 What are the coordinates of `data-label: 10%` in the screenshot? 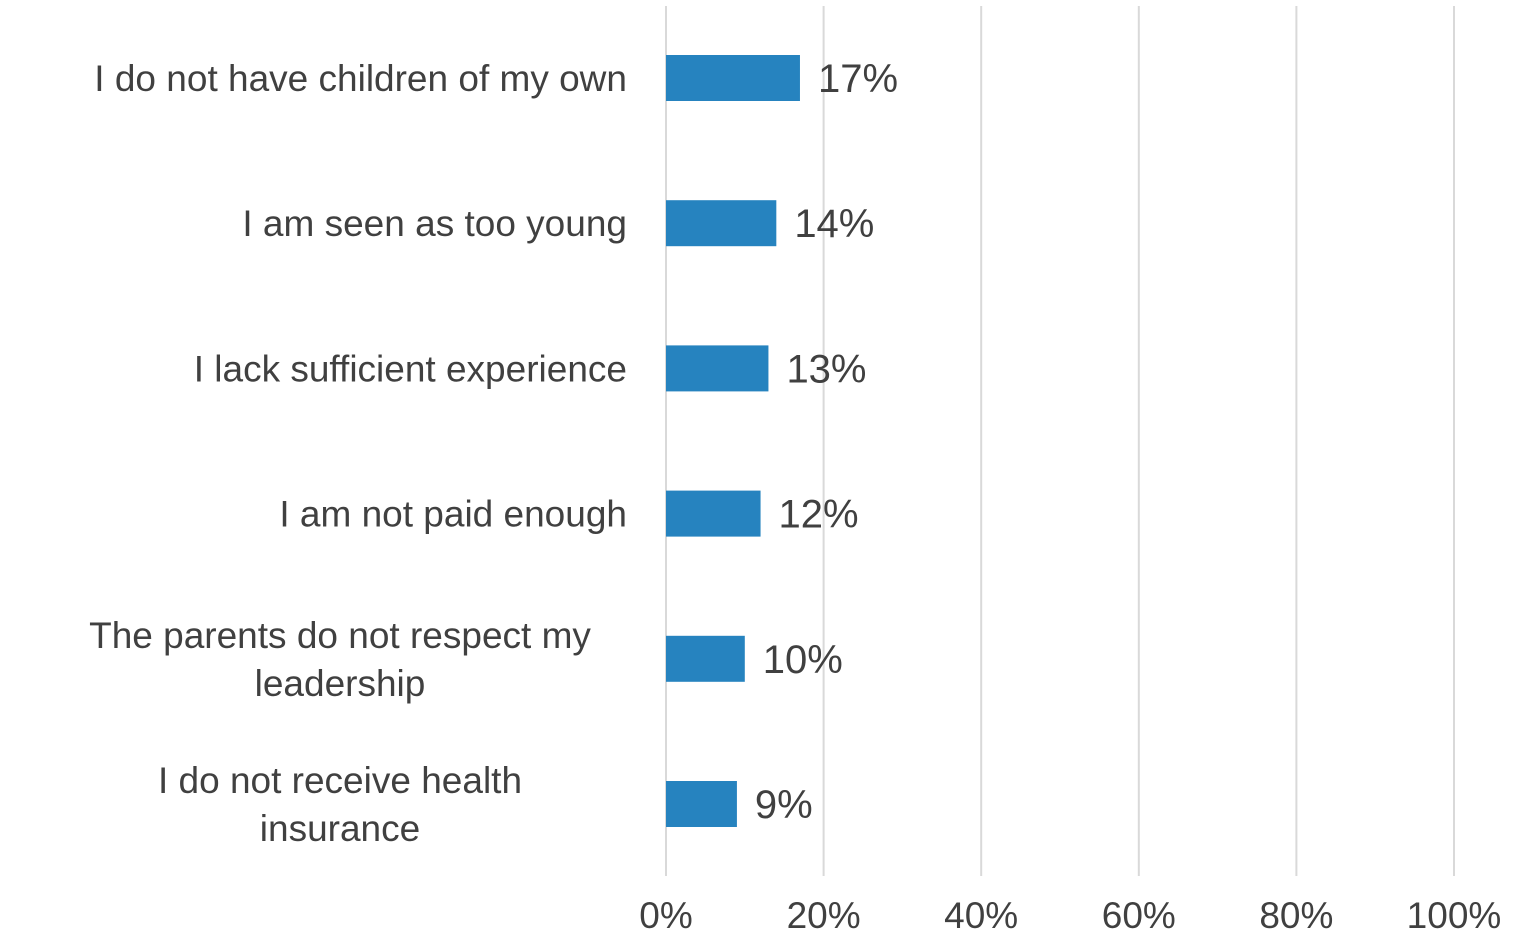 It's located at (803, 660).